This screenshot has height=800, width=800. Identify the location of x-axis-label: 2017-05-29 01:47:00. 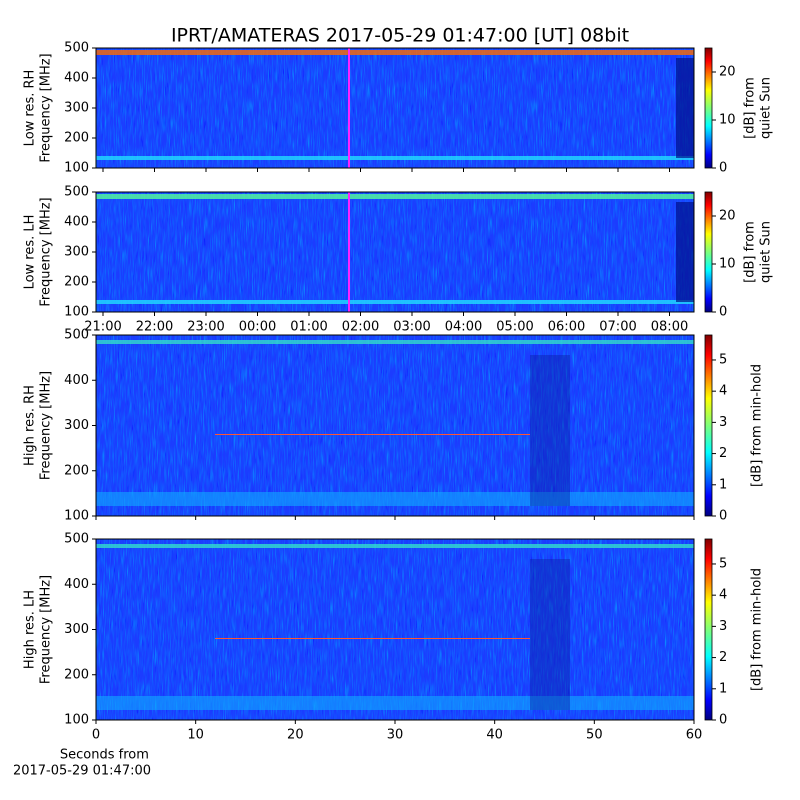
(82, 771).